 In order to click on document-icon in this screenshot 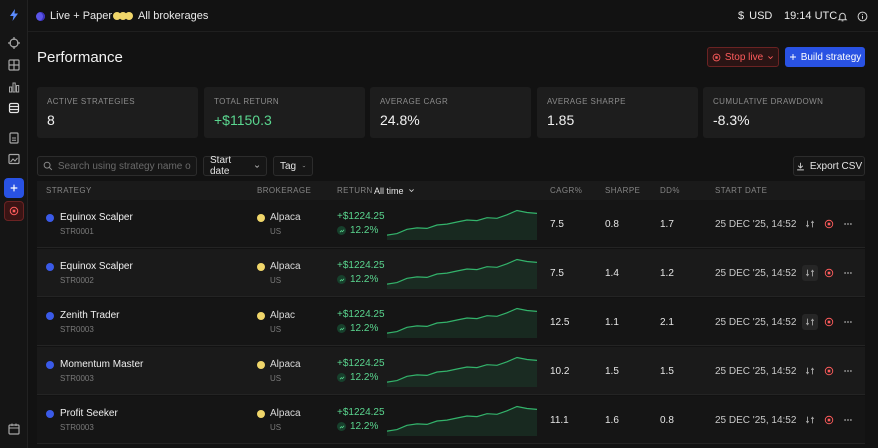, I will do `click(14, 138)`.